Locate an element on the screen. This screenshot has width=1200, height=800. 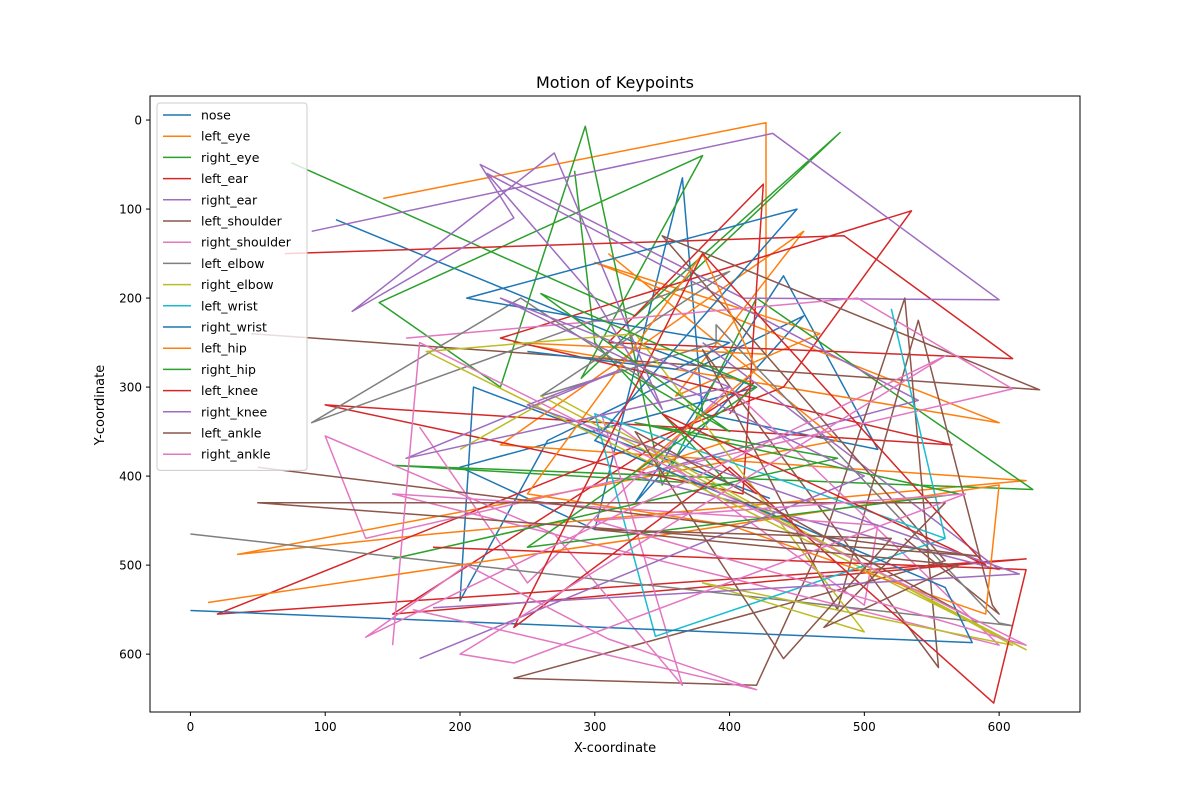
legend-box is located at coordinates (232, 286).